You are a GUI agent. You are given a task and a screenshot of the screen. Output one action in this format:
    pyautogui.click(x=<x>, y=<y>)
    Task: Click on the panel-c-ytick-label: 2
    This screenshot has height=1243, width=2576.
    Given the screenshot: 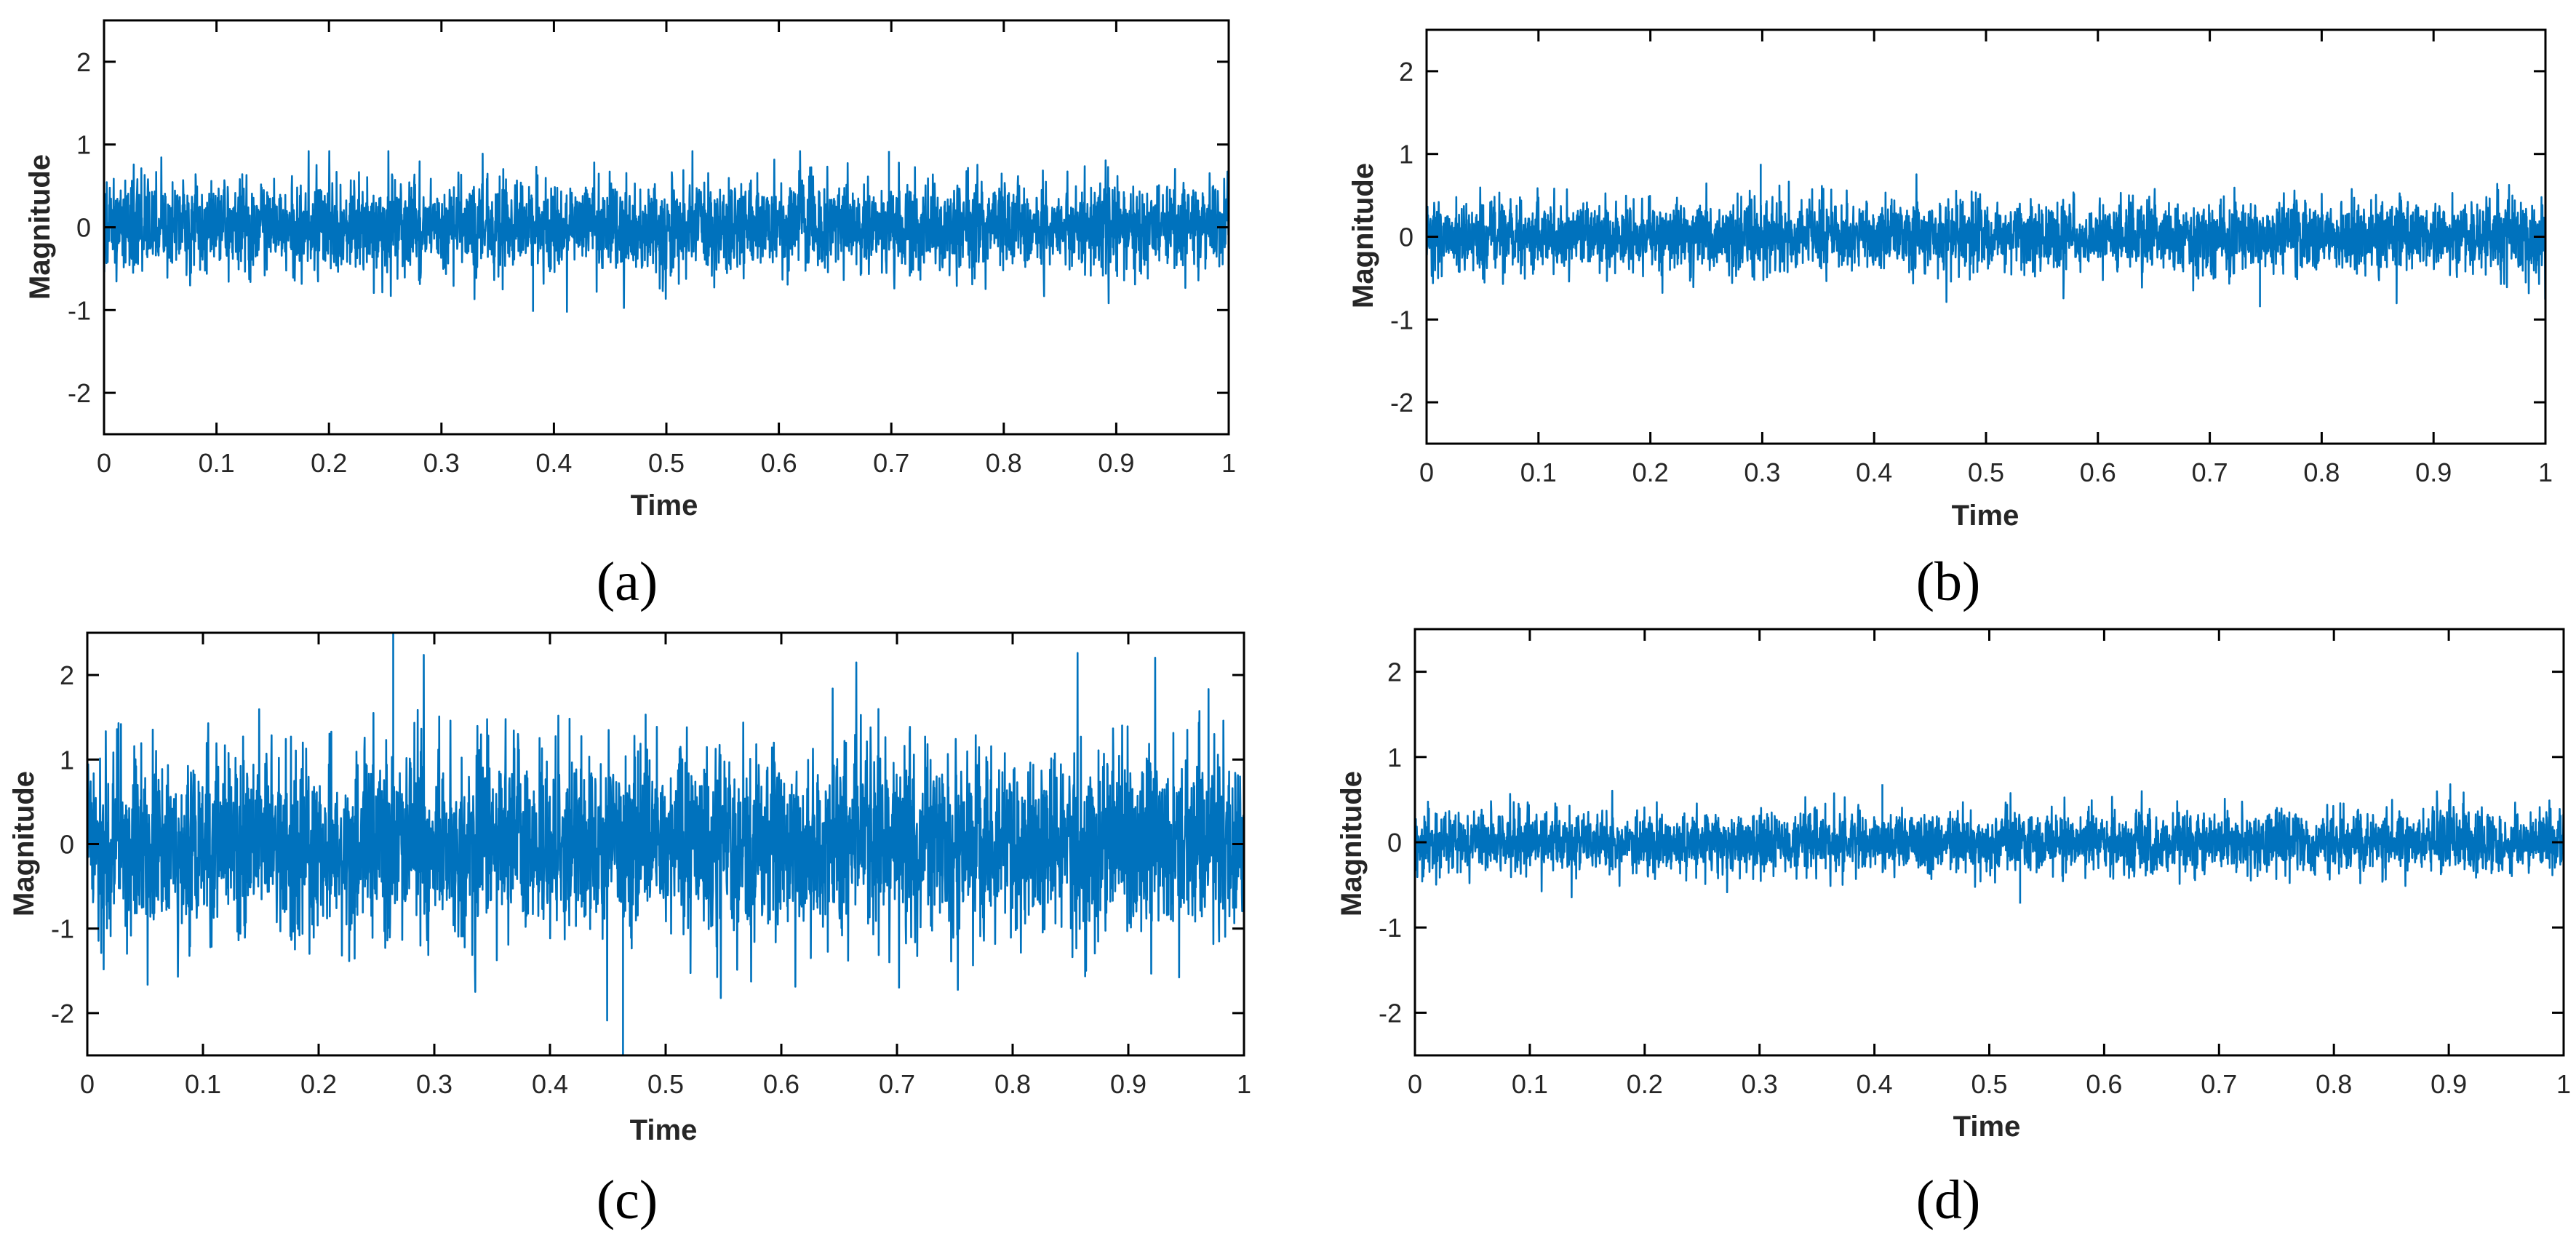 What is the action you would take?
    pyautogui.click(x=67, y=675)
    